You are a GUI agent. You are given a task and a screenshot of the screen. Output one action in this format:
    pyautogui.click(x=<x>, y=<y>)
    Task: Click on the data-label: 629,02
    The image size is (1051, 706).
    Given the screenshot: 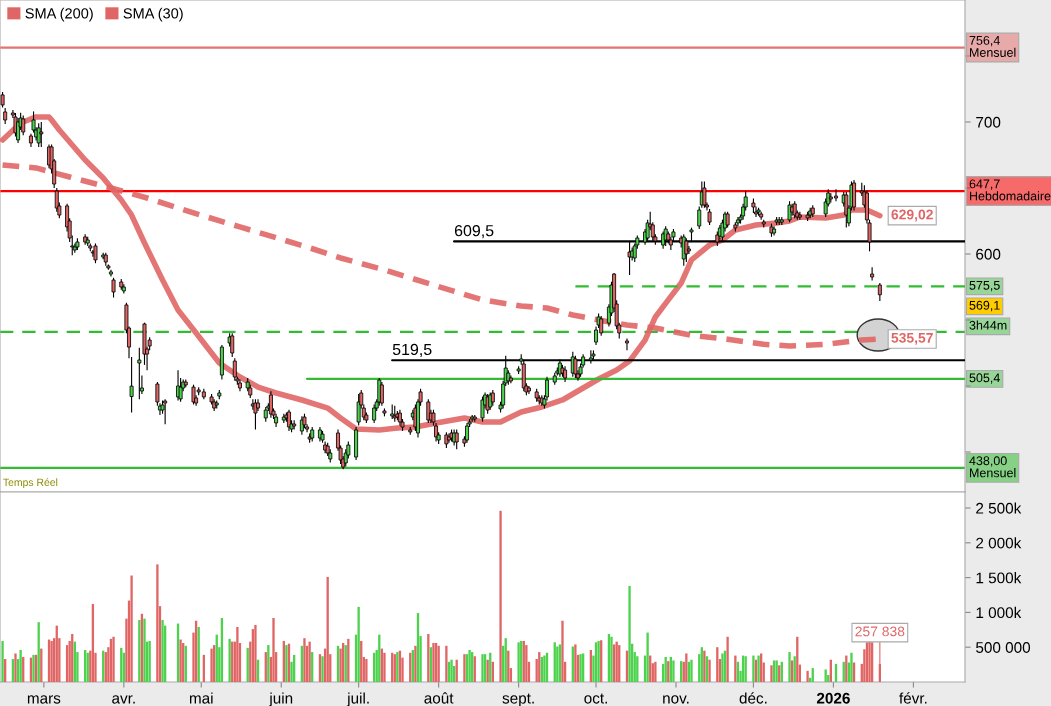 What is the action you would take?
    pyautogui.click(x=912, y=215)
    